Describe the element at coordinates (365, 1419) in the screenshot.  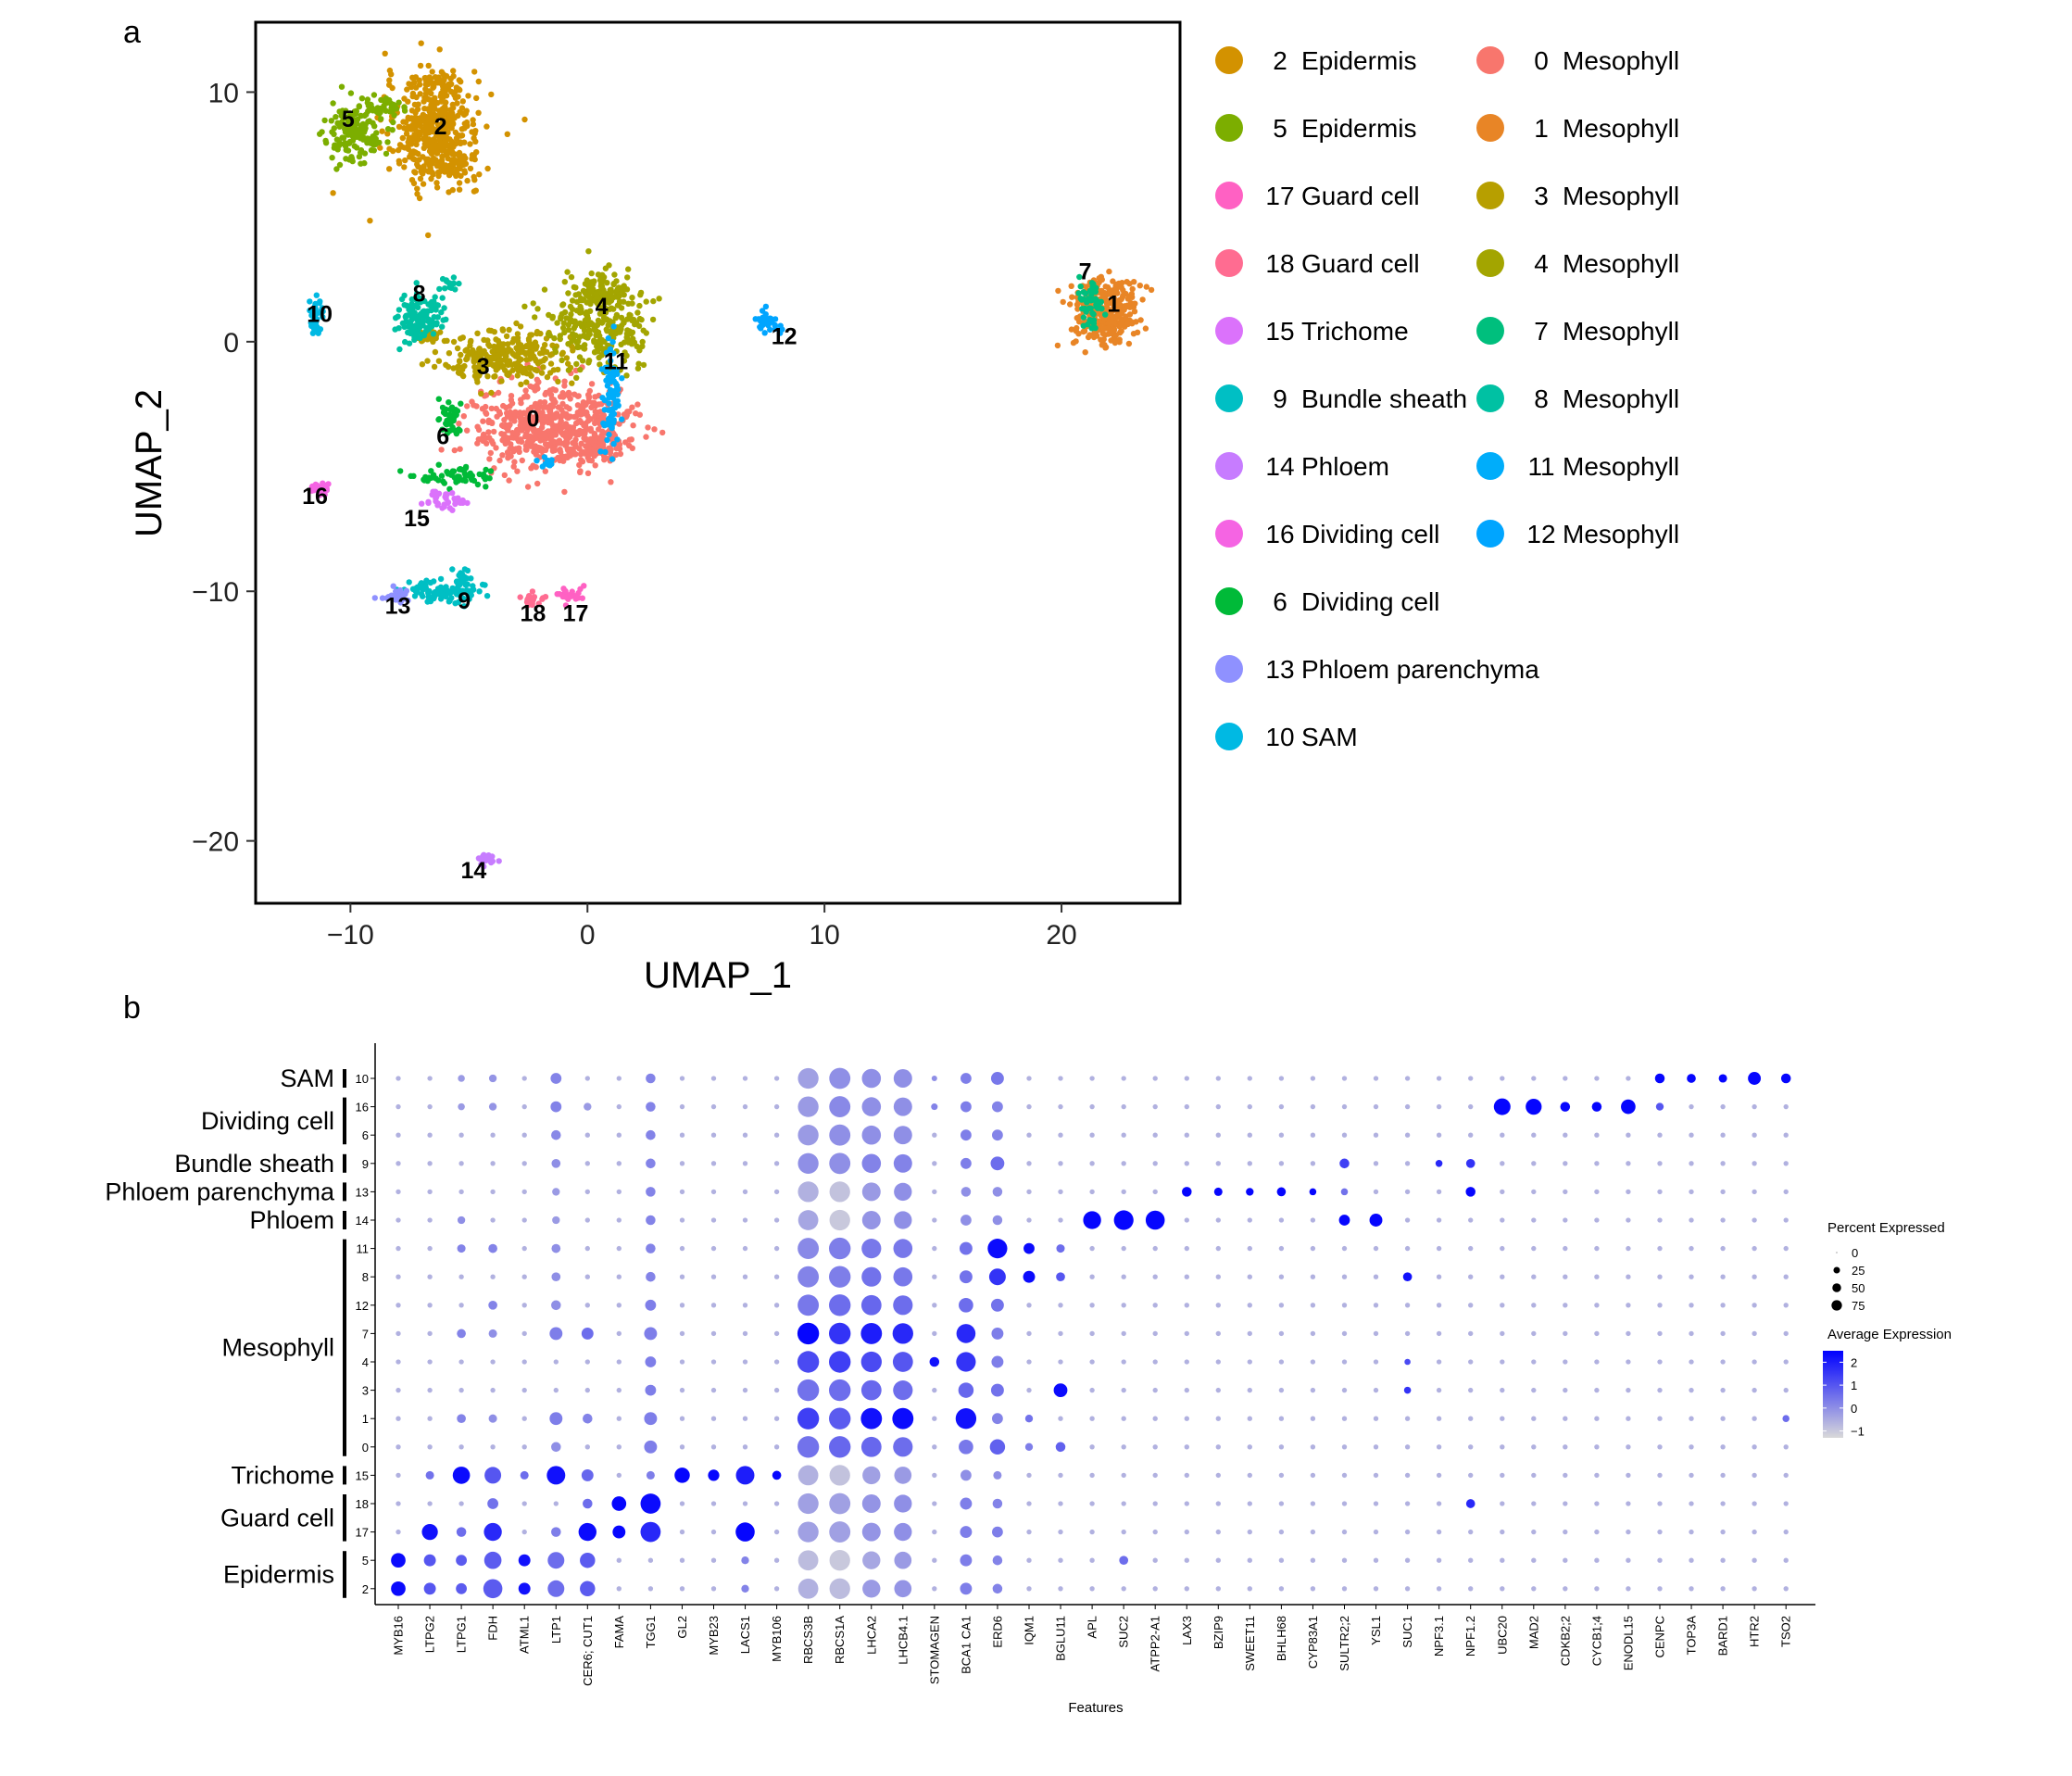
I see `row-label-1: 1` at that location.